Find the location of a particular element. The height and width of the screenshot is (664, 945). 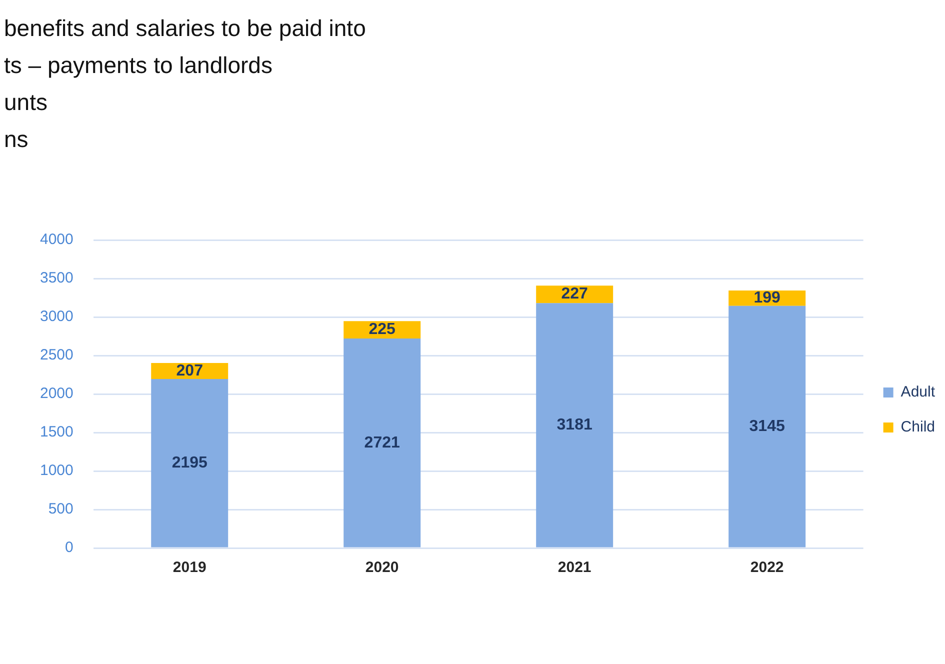

x-tick-label: 2019 is located at coordinates (189, 567).